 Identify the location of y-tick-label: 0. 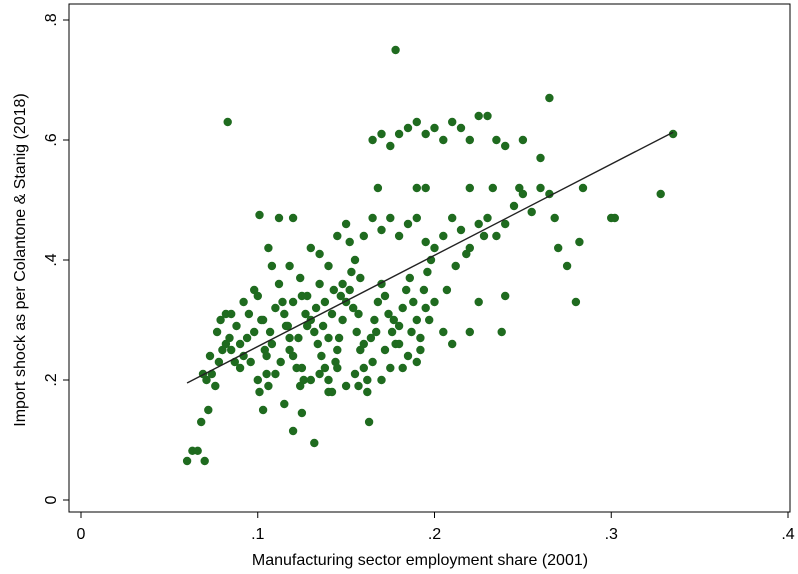
(51, 499).